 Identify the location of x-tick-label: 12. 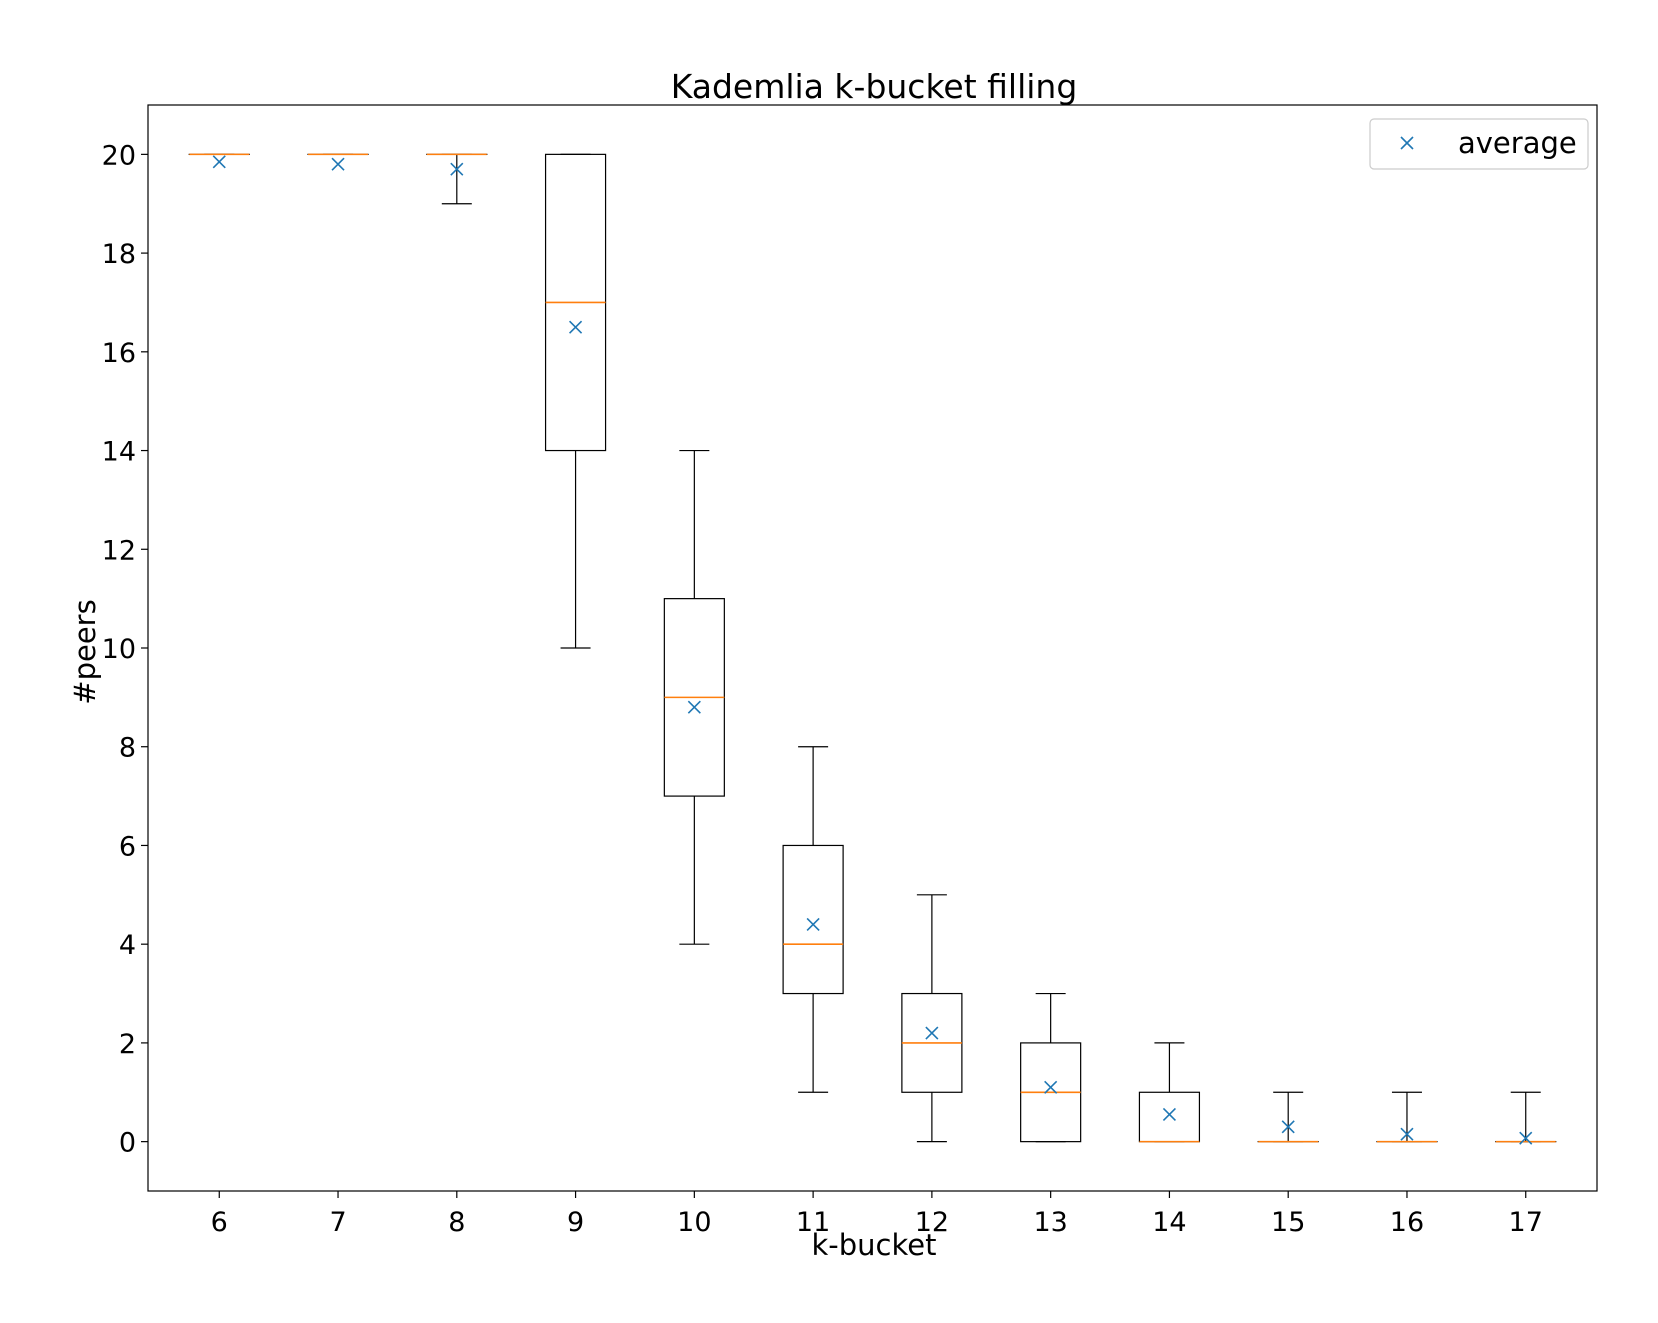
(932, 1222).